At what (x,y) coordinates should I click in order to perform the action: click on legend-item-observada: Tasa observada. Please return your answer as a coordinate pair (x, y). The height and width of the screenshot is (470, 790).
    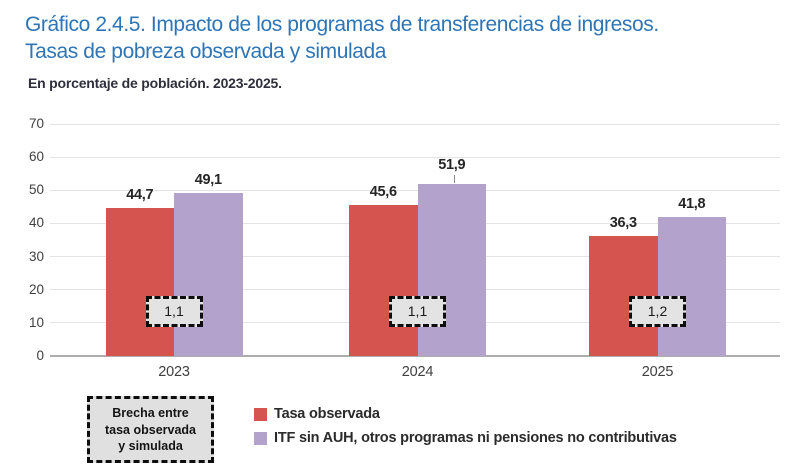
    Looking at the image, I should click on (317, 414).